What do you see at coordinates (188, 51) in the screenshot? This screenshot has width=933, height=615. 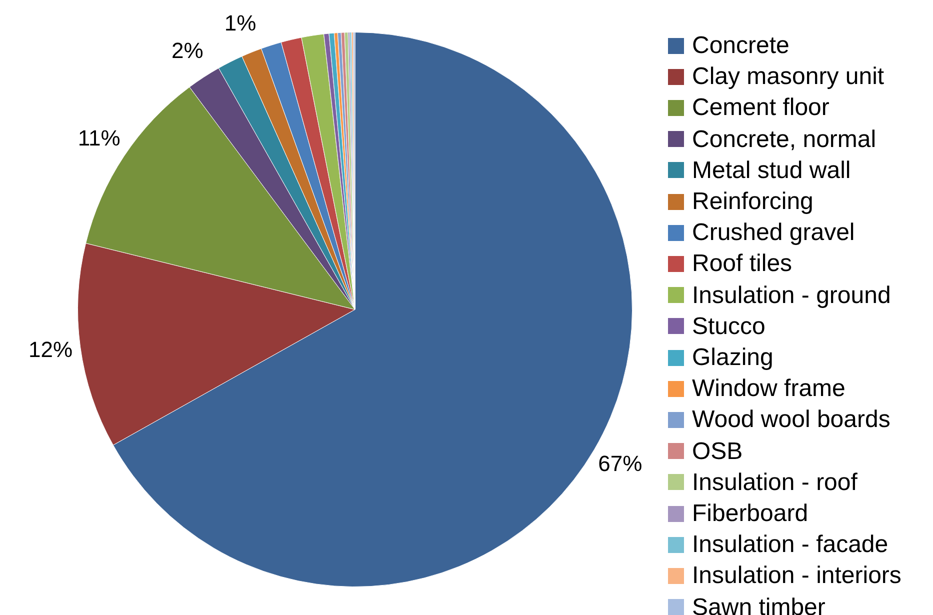 I see `data-label: 2%` at bounding box center [188, 51].